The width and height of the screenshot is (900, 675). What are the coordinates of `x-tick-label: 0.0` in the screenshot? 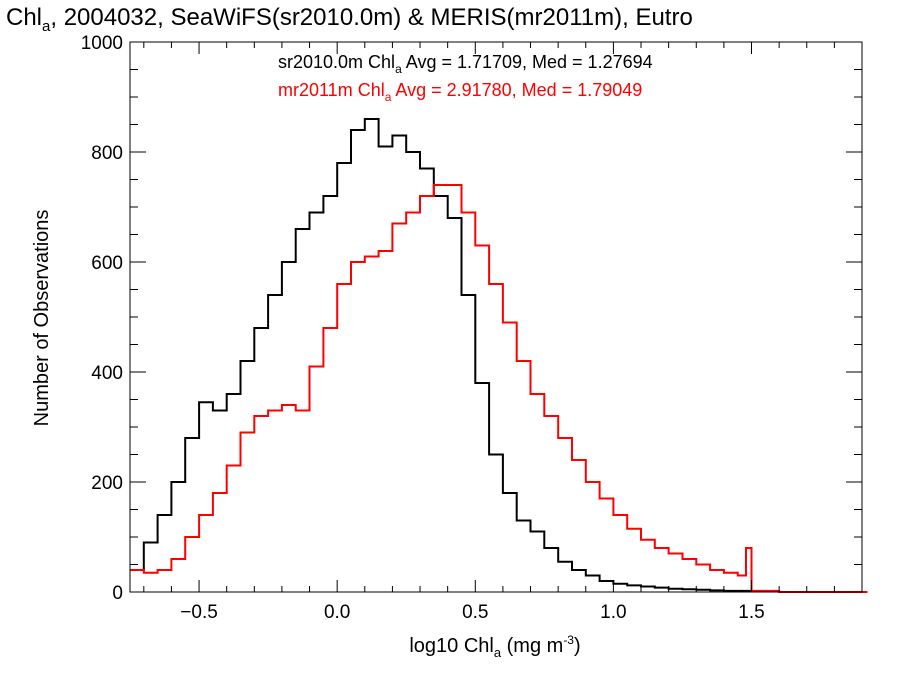 It's located at (337, 612).